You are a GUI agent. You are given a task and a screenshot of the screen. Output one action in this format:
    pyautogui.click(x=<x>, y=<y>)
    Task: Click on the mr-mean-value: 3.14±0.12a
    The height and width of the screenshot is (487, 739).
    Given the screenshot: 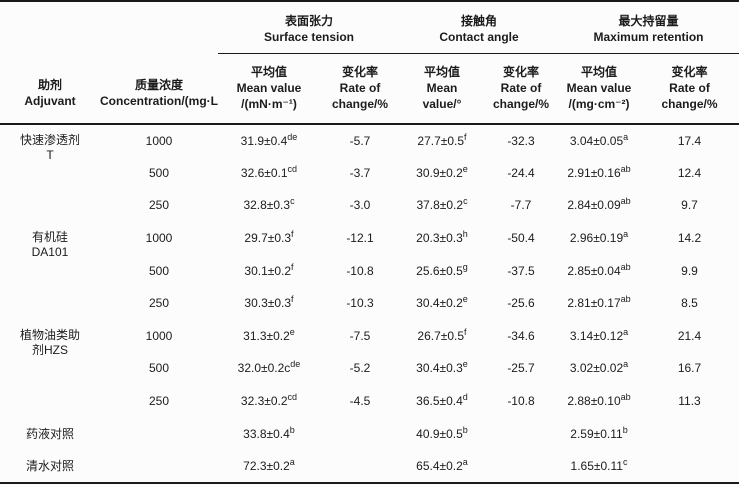 What is the action you would take?
    pyautogui.click(x=599, y=334)
    